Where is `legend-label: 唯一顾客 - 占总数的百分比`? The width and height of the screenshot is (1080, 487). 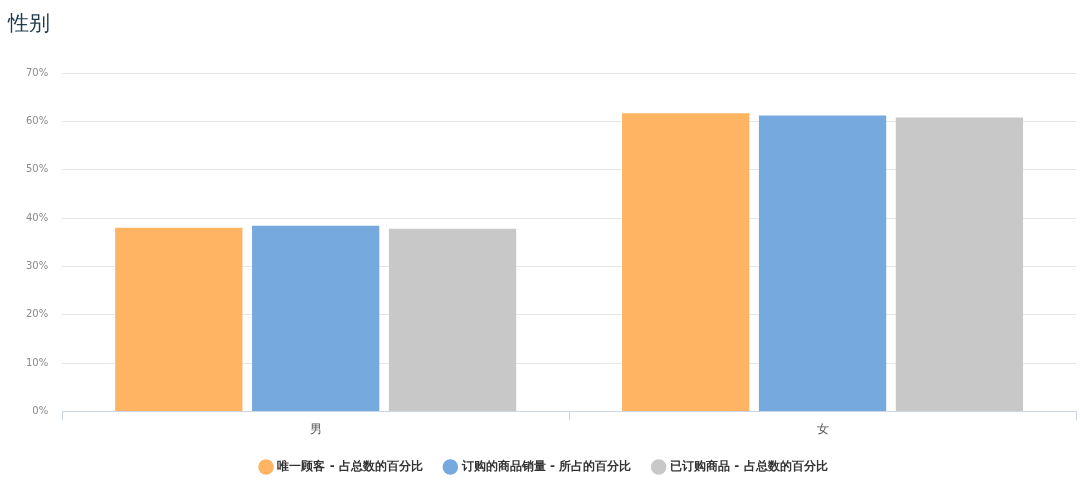 legend-label: 唯一顾客 - 占总数的百分比 is located at coordinates (350, 466).